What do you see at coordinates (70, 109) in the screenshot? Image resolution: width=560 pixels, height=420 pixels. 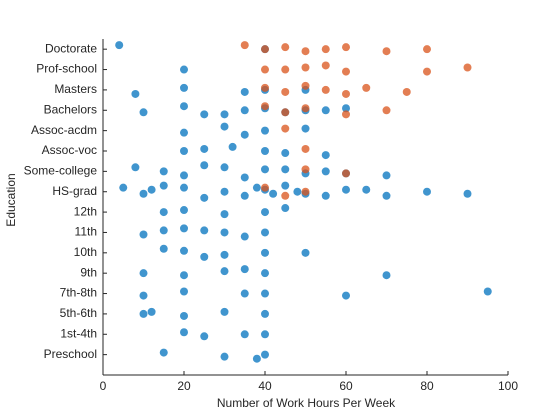 I see `y-tick-label: Bachelors` at bounding box center [70, 109].